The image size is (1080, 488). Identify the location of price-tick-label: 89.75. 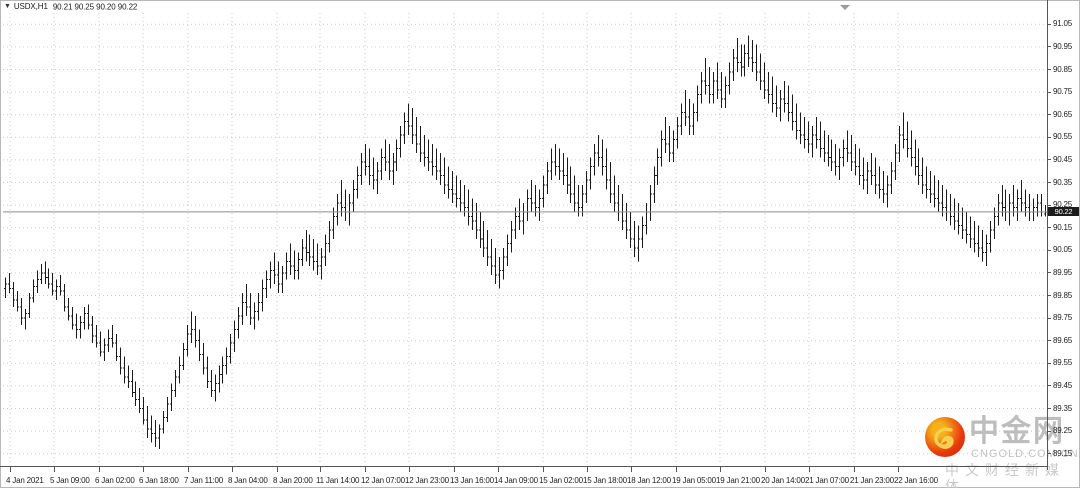
(1063, 318).